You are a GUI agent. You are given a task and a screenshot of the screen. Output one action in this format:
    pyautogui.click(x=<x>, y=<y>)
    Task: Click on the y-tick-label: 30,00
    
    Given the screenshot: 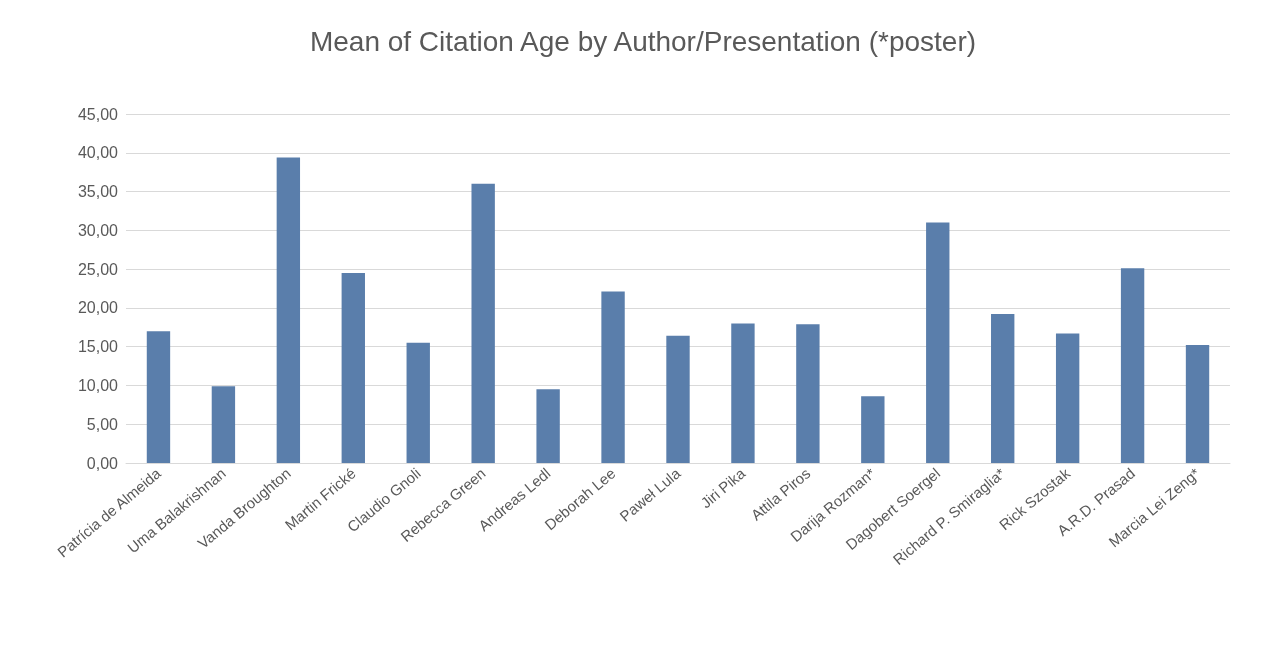 What is the action you would take?
    pyautogui.click(x=98, y=230)
    